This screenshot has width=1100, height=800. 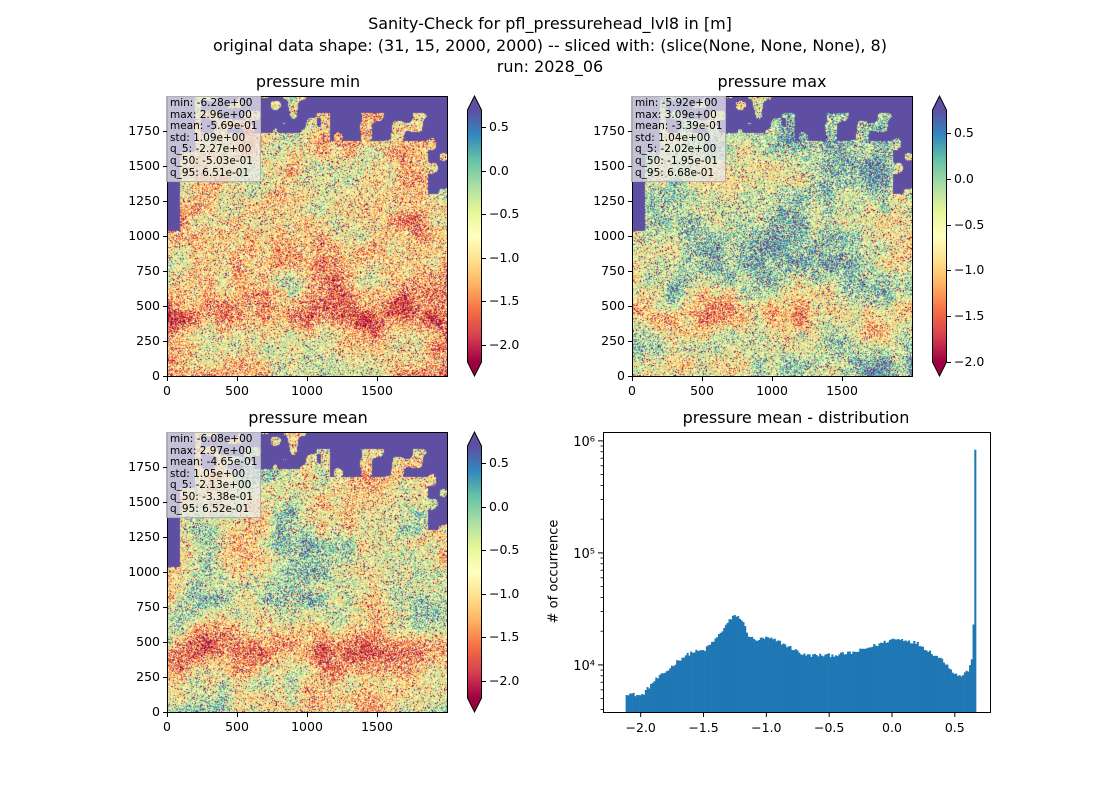 I want to click on histogram-frame, so click(x=797, y=572).